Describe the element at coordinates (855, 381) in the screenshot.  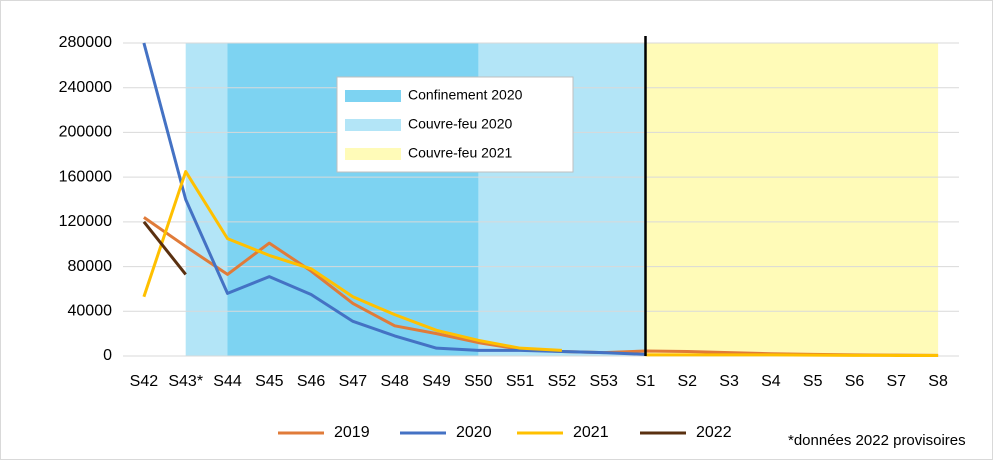
I see `x-tick-label: S6` at that location.